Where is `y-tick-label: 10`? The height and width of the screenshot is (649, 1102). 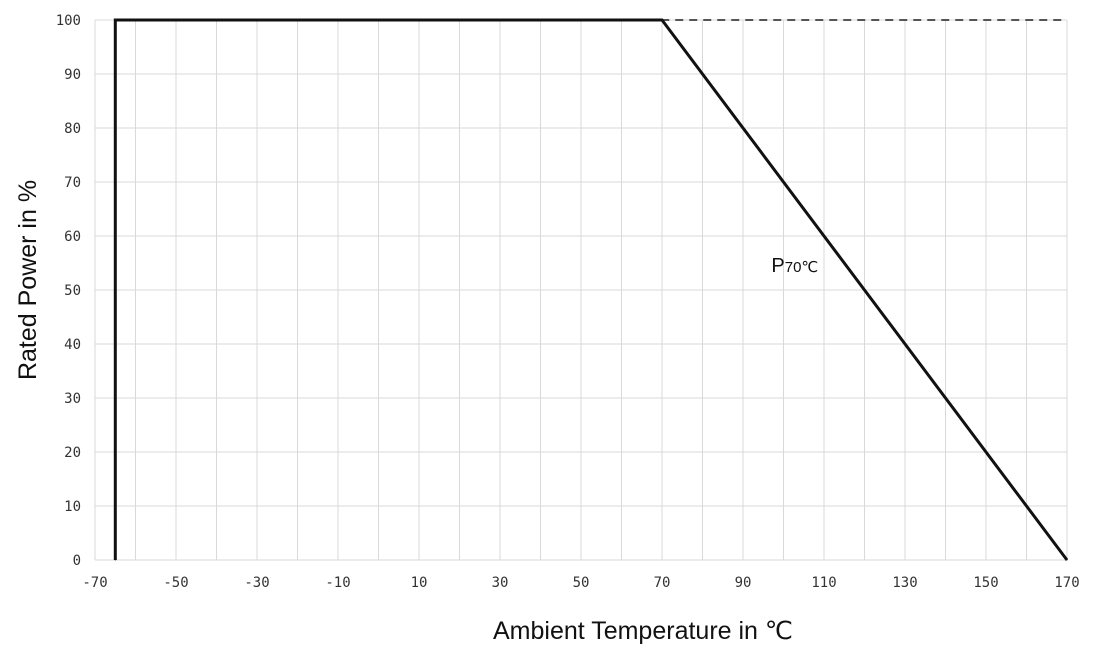
y-tick-label: 10 is located at coordinates (72, 507).